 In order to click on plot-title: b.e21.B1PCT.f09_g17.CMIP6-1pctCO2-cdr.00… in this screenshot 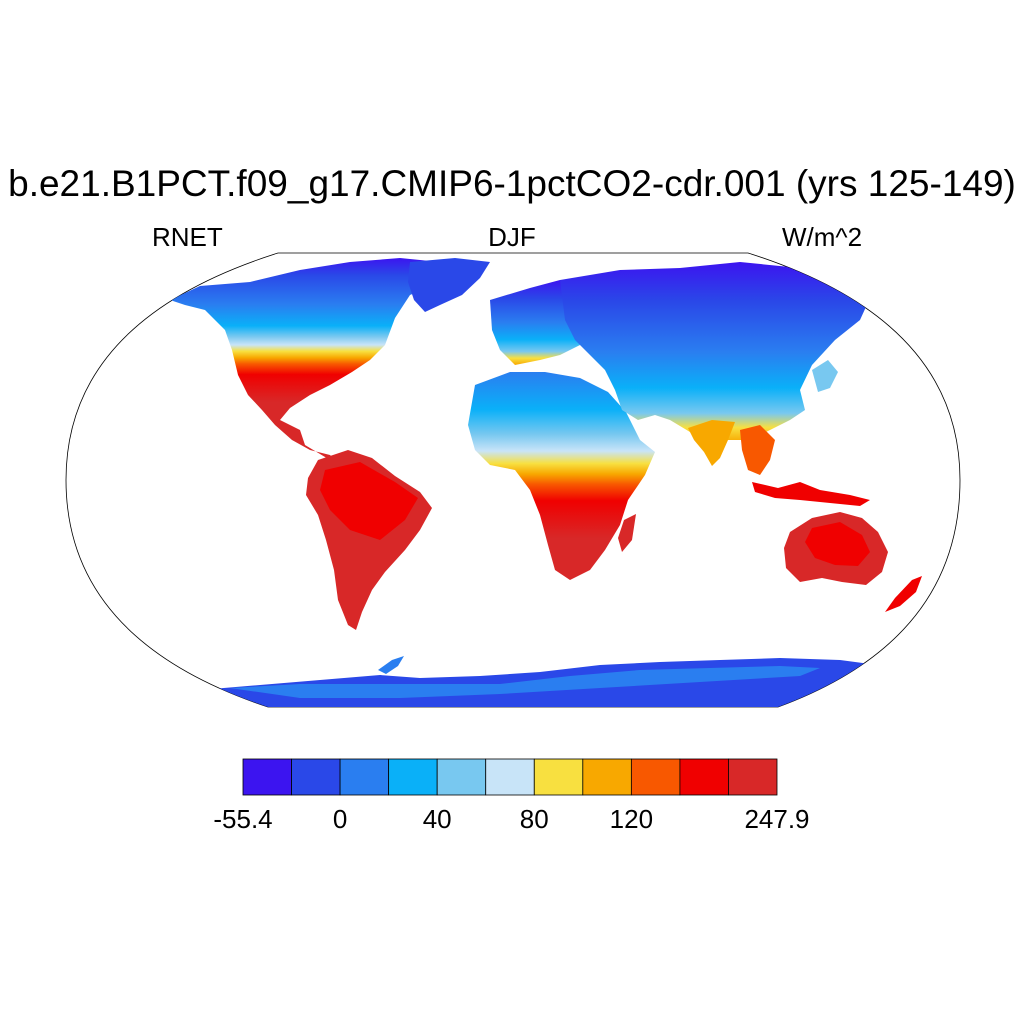, I will do `click(512, 183)`.